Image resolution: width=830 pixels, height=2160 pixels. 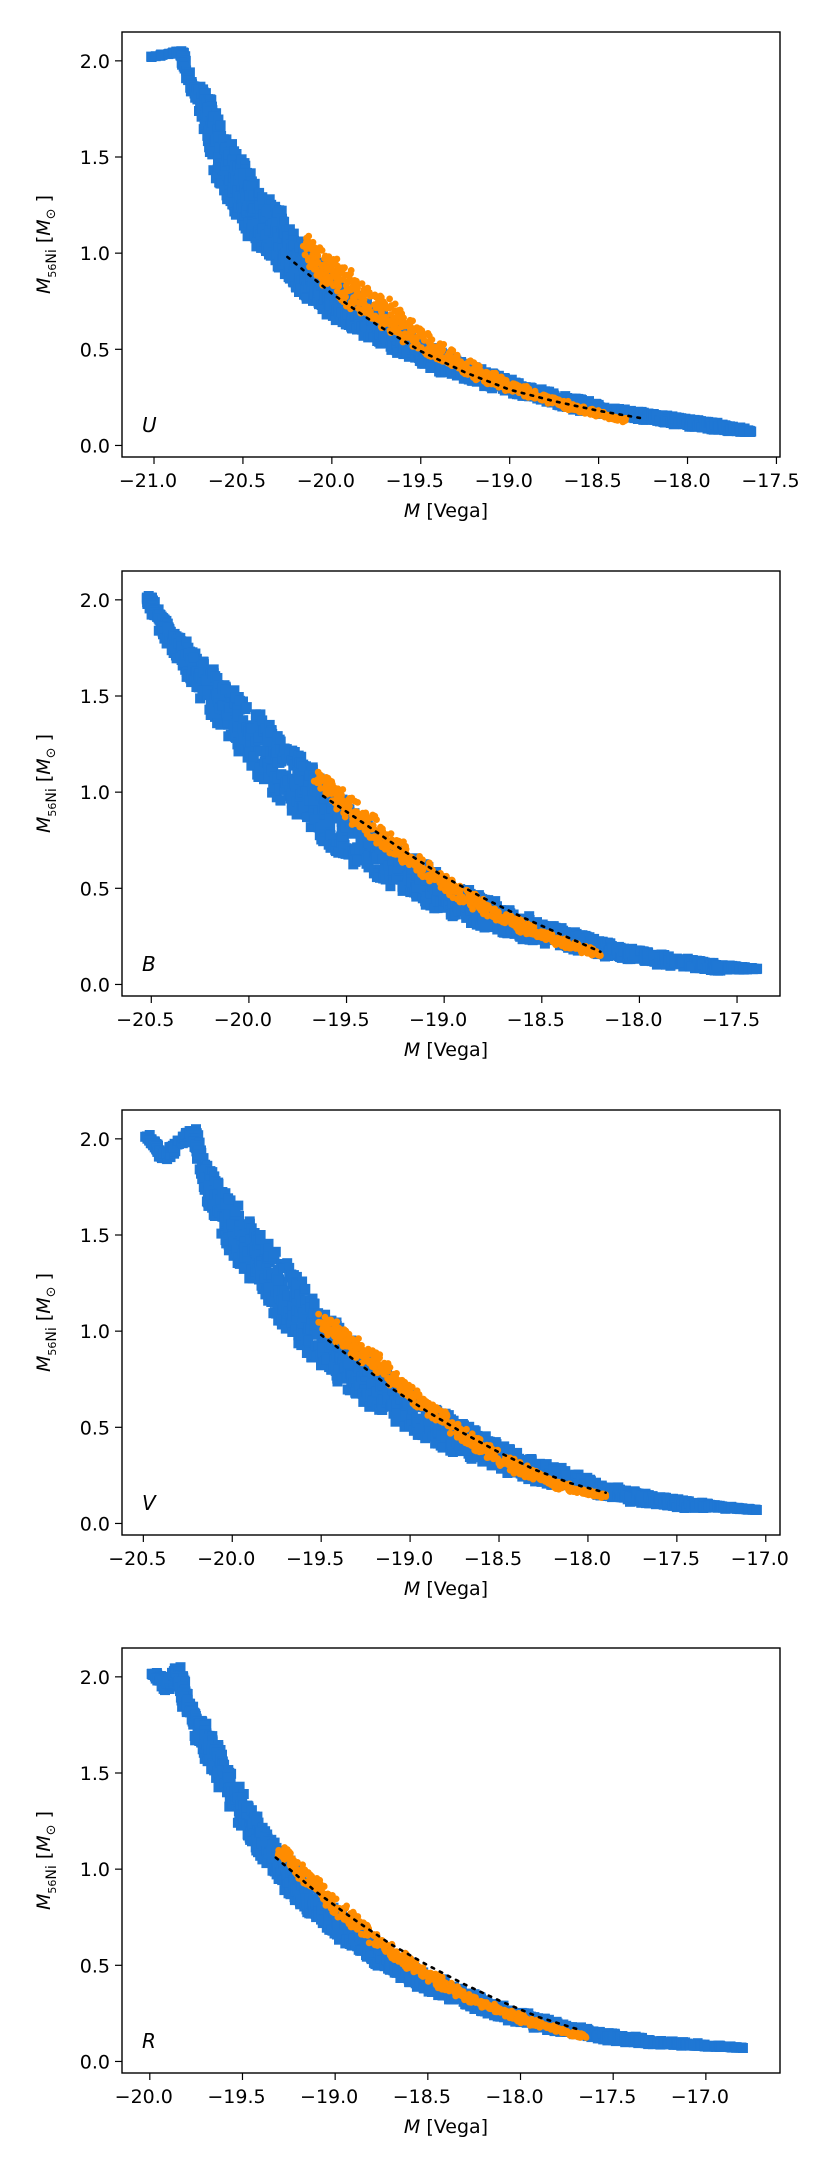 What do you see at coordinates (95, 601) in the screenshot?
I see `y-tick-label: 2.0` at bounding box center [95, 601].